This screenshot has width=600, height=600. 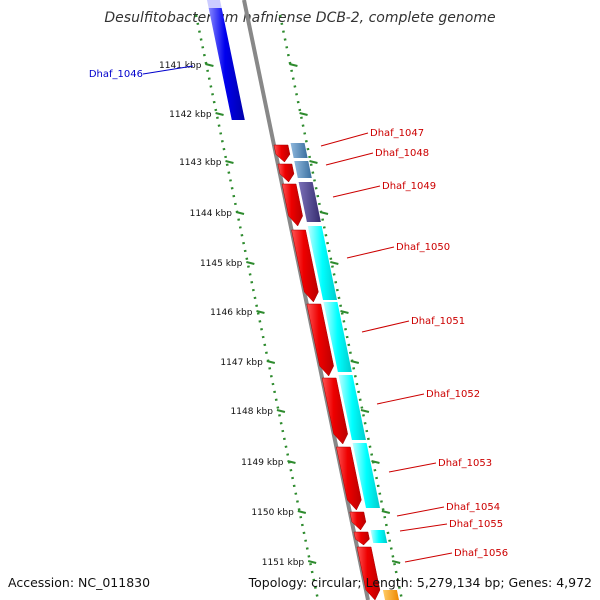 What do you see at coordinates (221, 264) in the screenshot?
I see `tick-label: 1145 kbp` at bounding box center [221, 264].